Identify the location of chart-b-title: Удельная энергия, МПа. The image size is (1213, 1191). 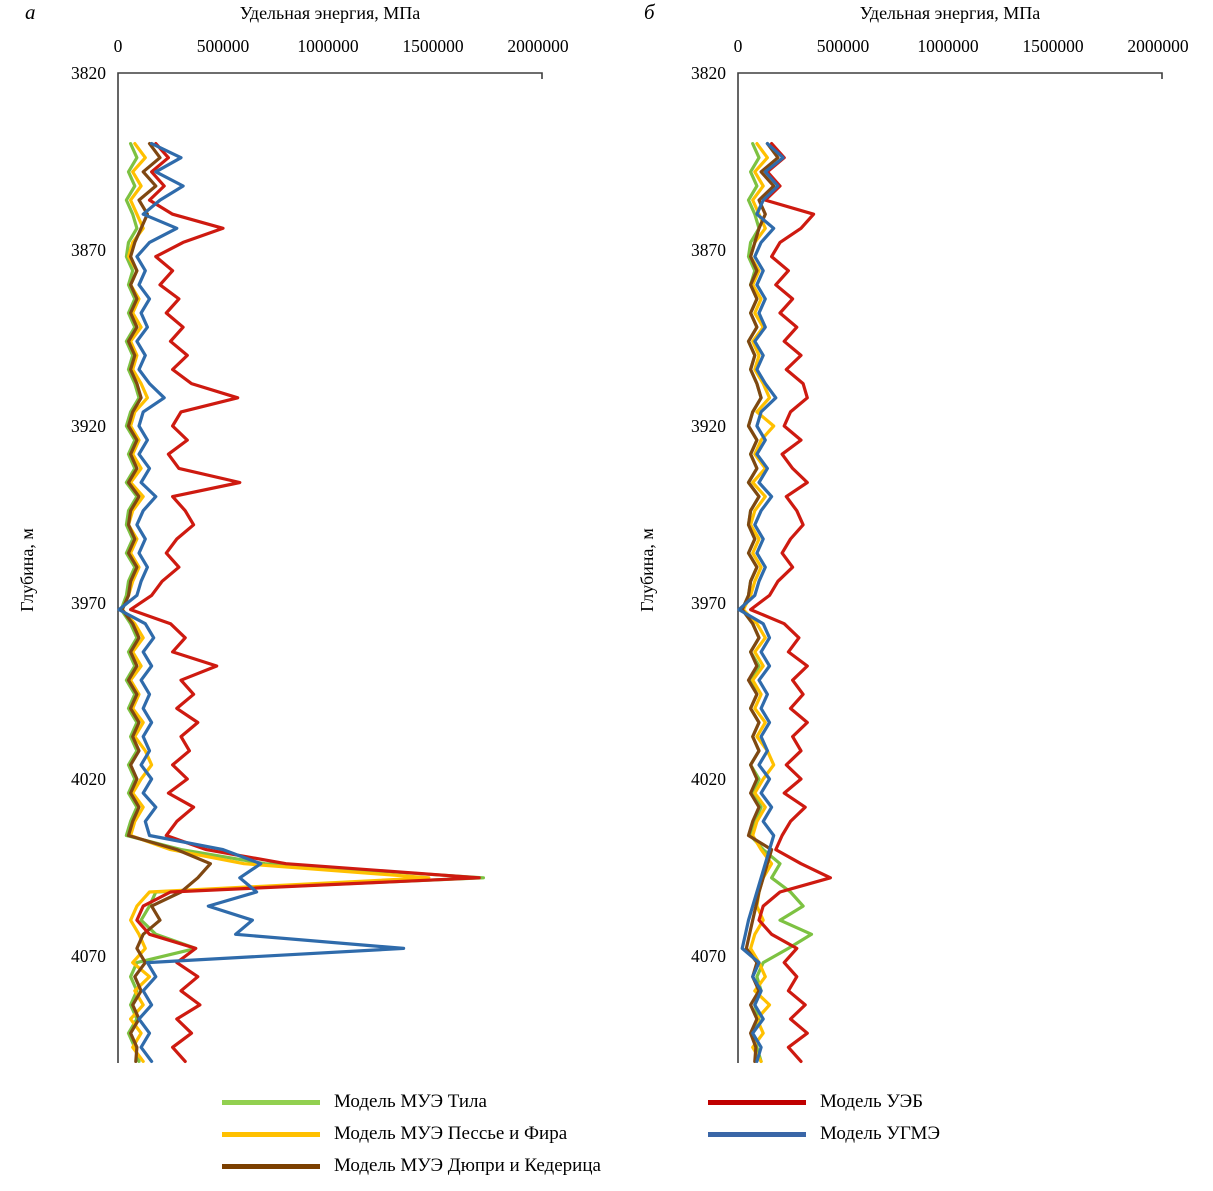
(950, 13).